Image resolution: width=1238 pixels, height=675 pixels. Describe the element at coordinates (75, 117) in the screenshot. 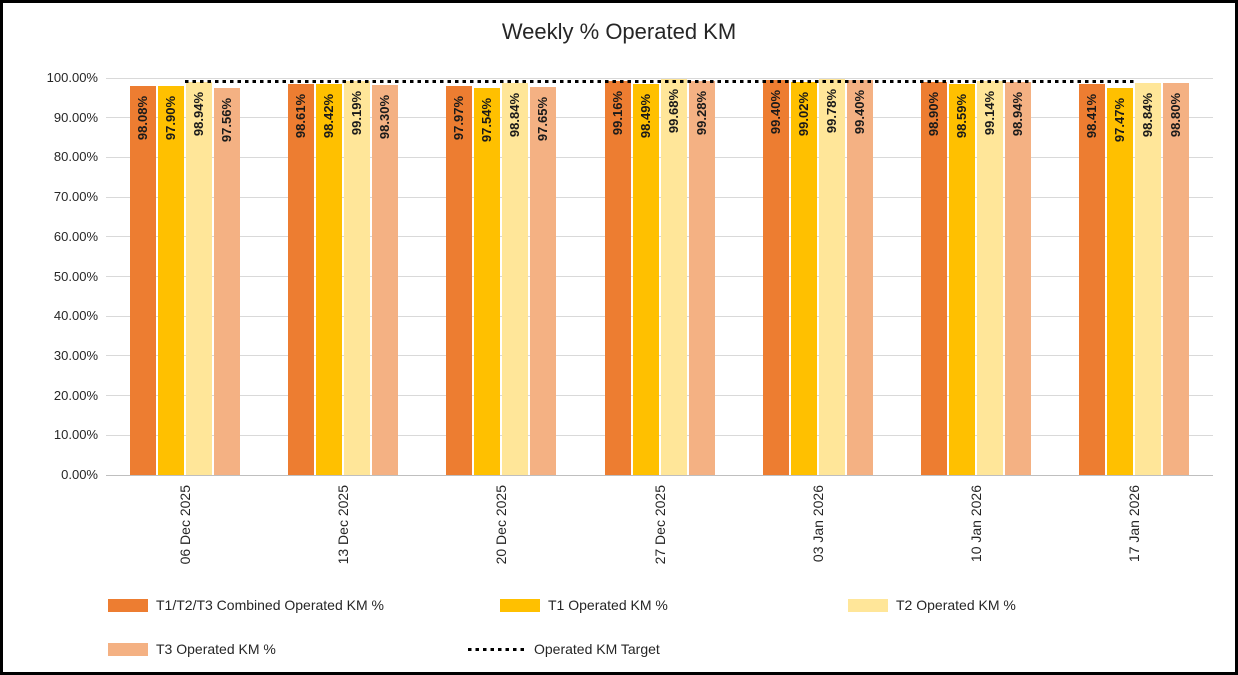

I see `y-axis-tick-label: 90.00%` at that location.